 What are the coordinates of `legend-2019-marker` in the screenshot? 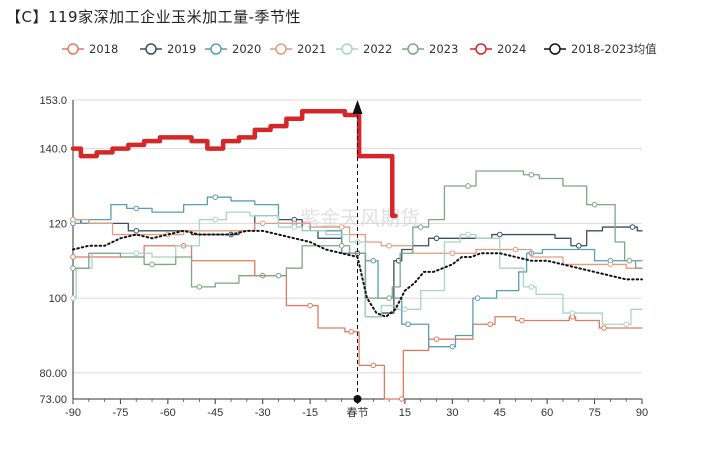 It's located at (151, 49).